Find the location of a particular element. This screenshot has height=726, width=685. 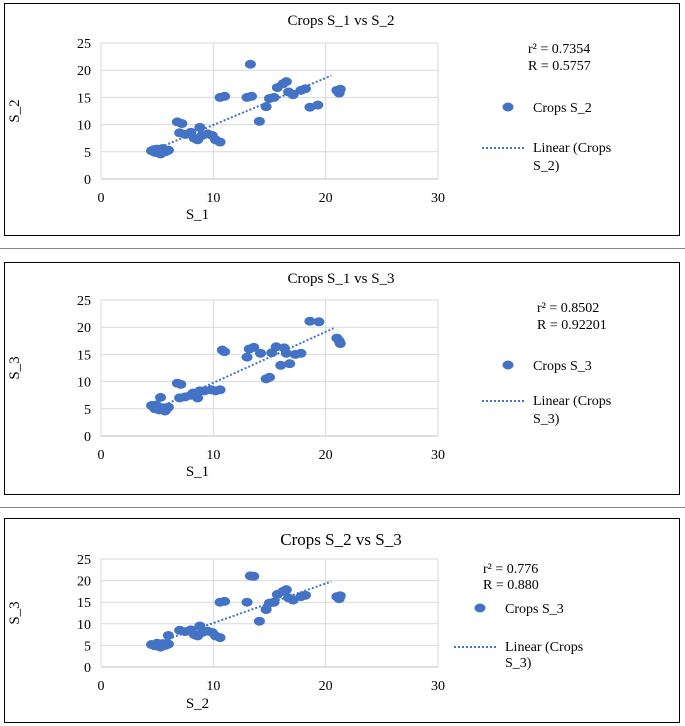

x-tick-label: 10 is located at coordinates (213, 455).